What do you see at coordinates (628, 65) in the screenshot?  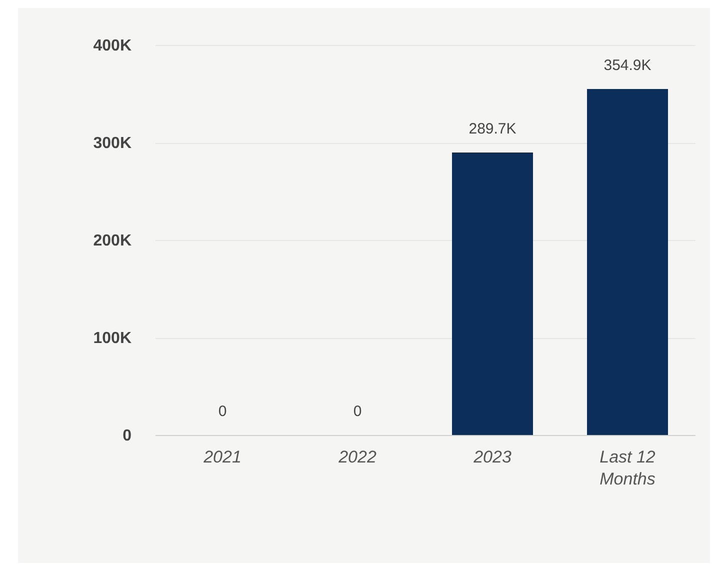 I see `data-label: 354.9K` at bounding box center [628, 65].